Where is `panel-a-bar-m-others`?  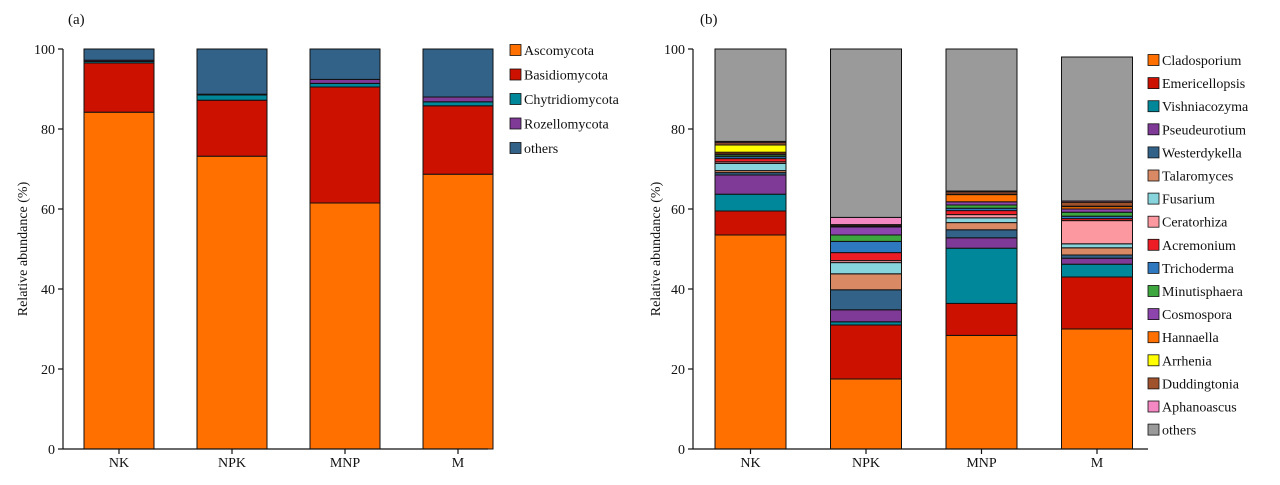 panel-a-bar-m-others is located at coordinates (458, 73).